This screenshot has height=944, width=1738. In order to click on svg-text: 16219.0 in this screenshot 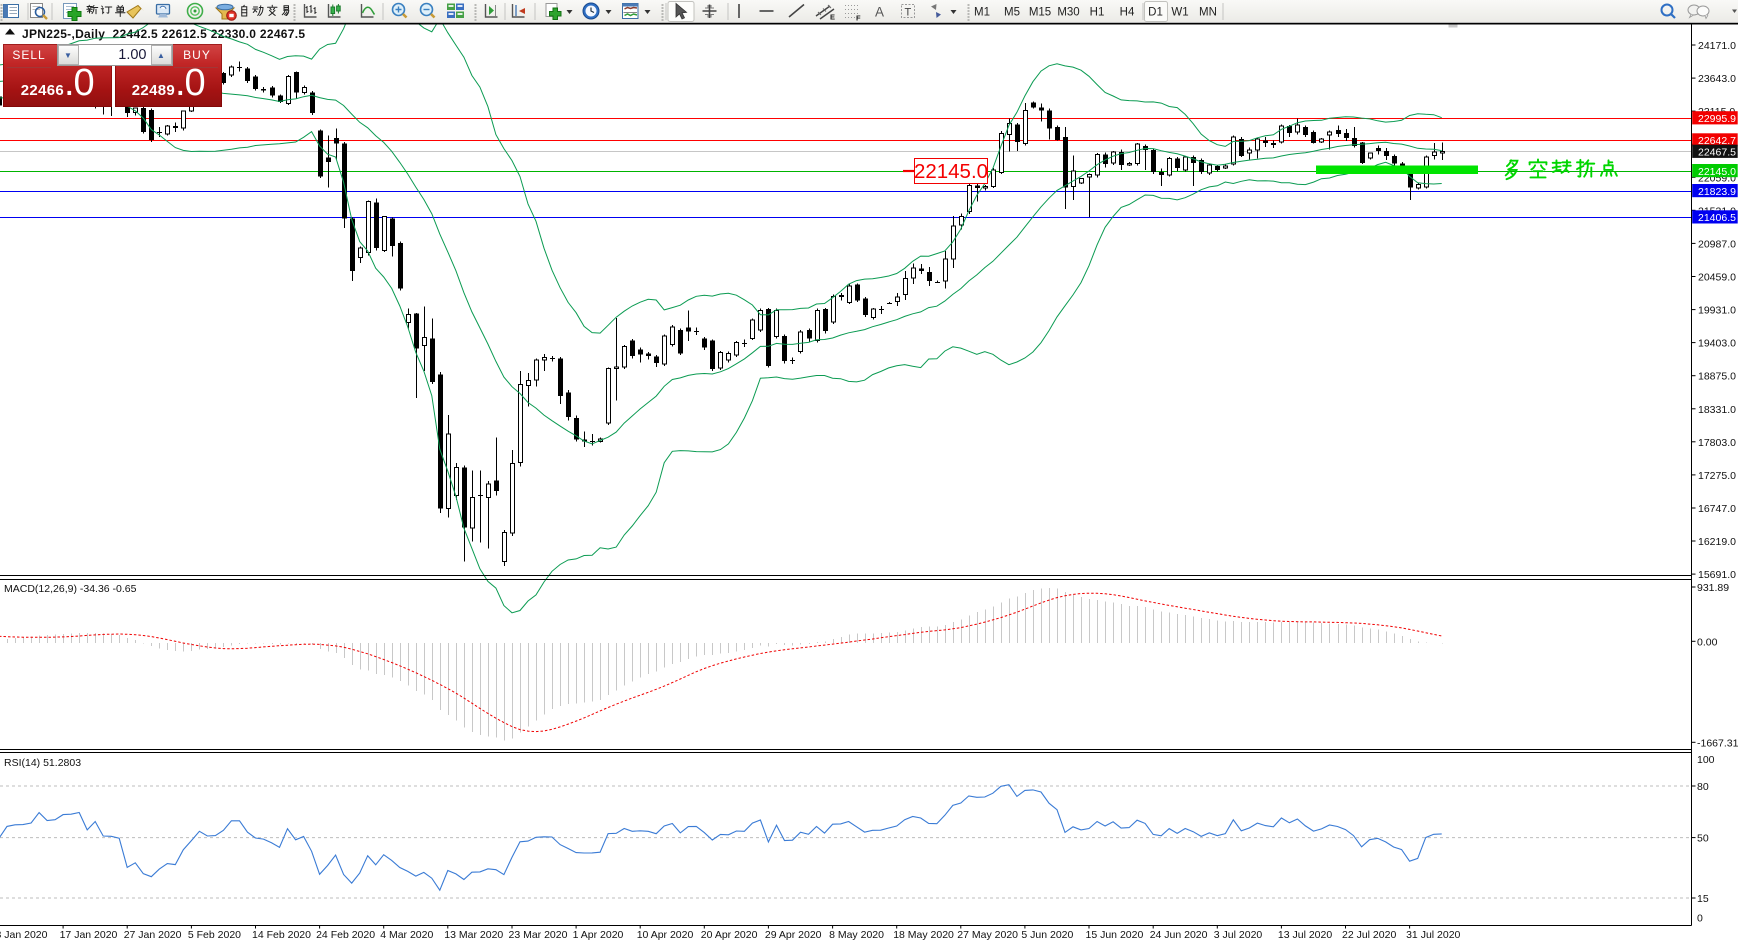, I will do `click(1717, 542)`.